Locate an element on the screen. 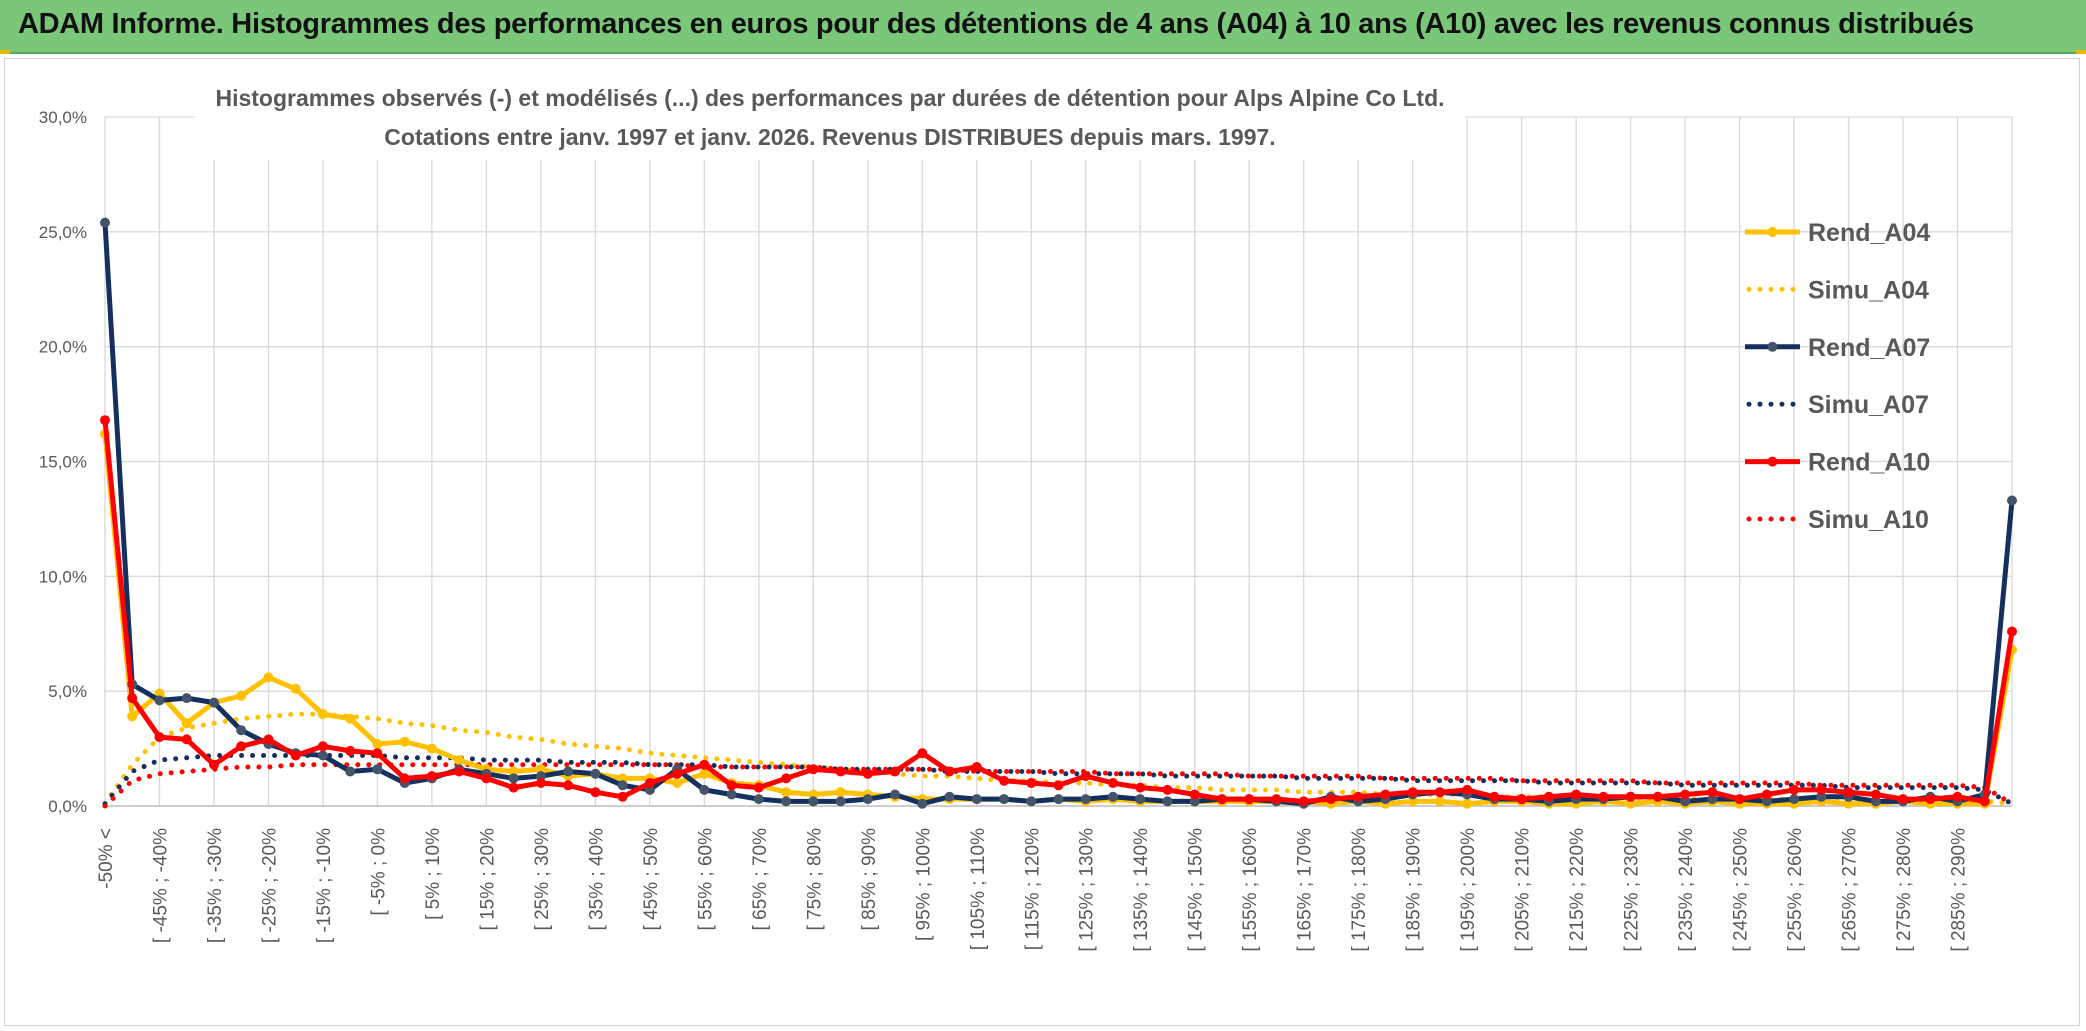  x-tick-label: [ 115% ; 120% is located at coordinates (1032, 889).